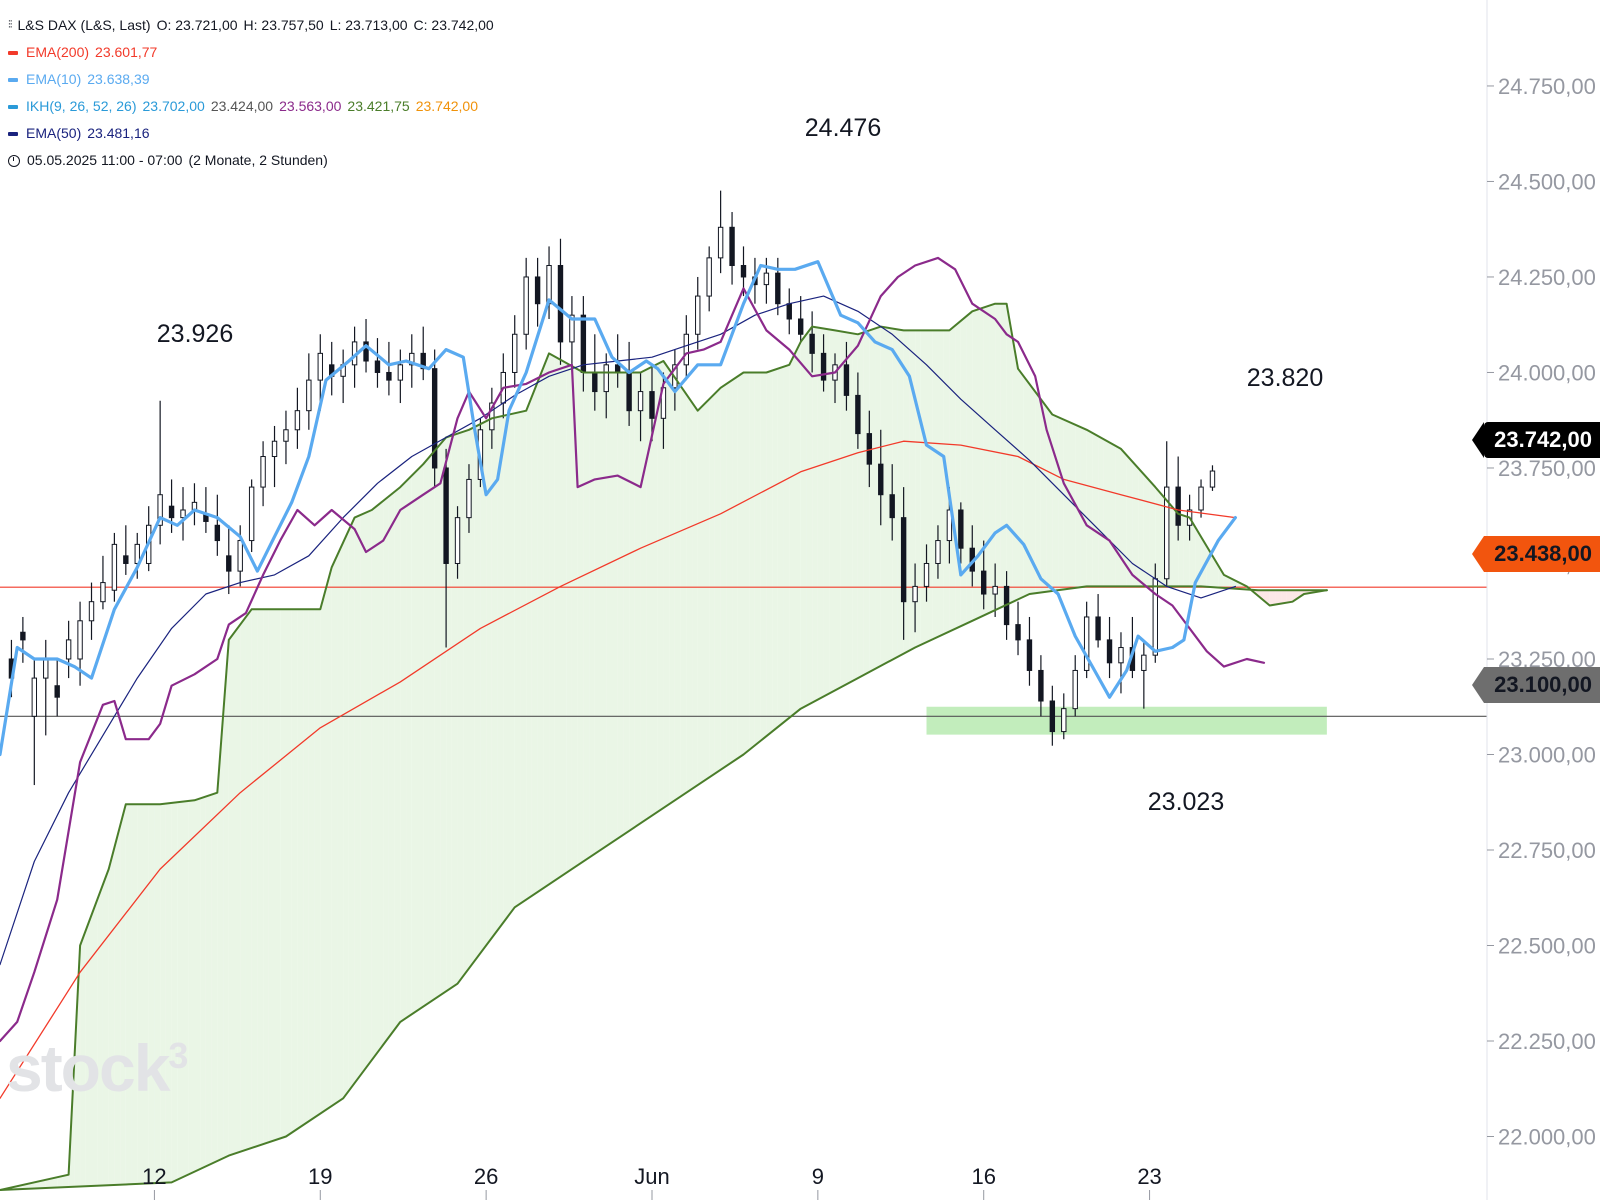 This screenshot has width=1600, height=1200. Describe the element at coordinates (195, 334) in the screenshot. I see `annotation-high-23926: 23.926` at that location.